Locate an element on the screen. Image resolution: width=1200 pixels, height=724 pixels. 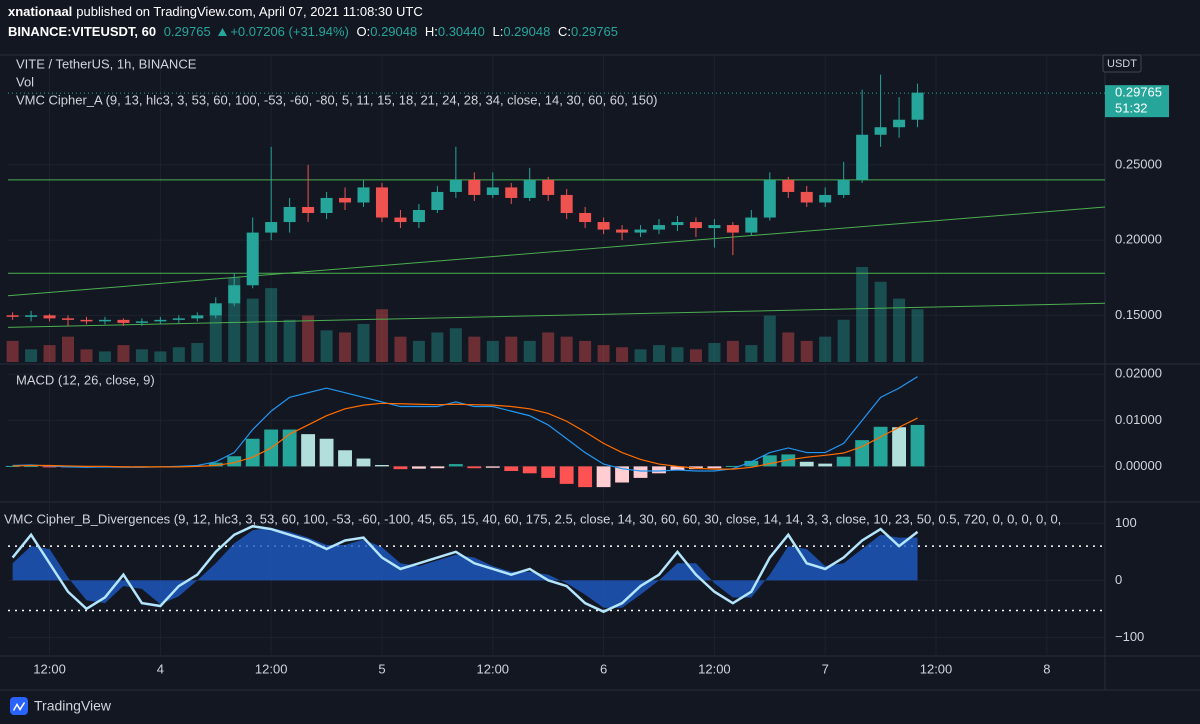
y-tick-label: 0.25000 is located at coordinates (1138, 163).